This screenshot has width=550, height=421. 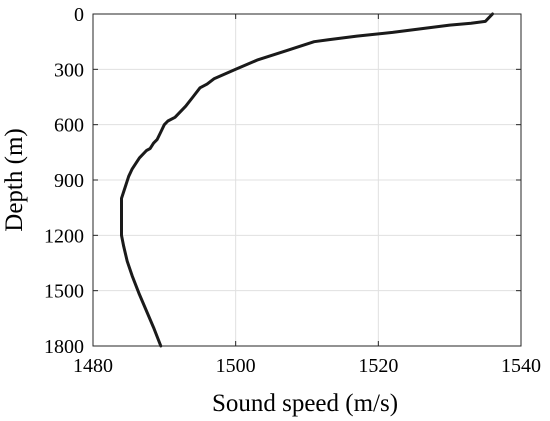 I want to click on y-tick-label: 300, so click(x=69, y=70).